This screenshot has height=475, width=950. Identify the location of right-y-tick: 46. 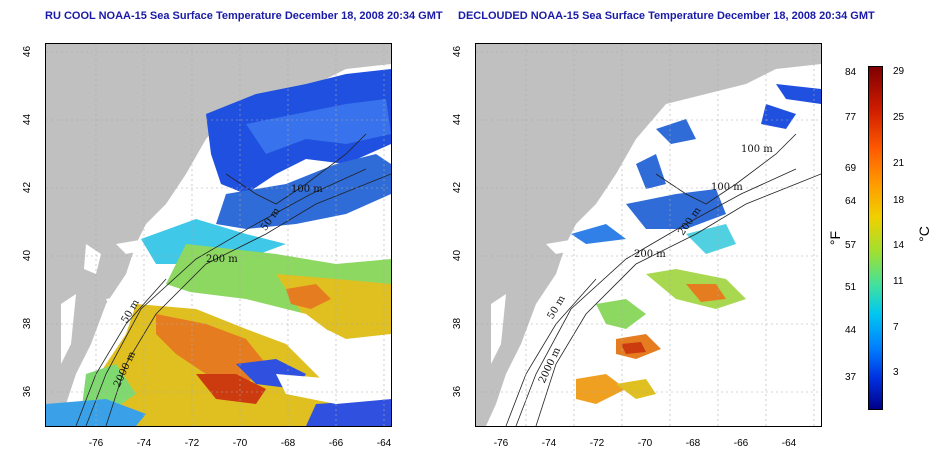
(458, 51).